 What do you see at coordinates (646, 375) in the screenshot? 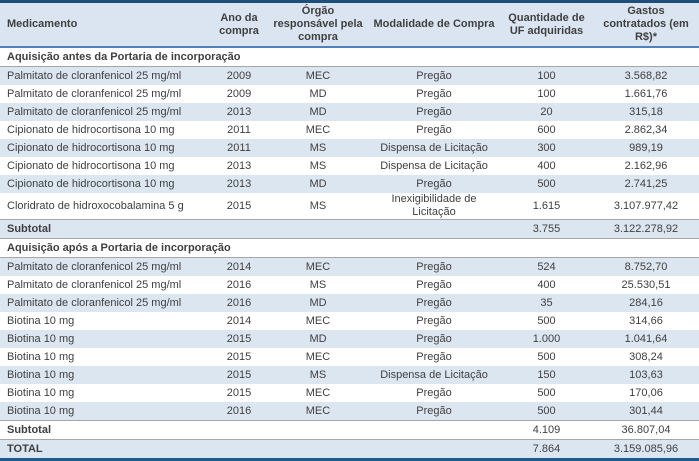
I see `cell-gastos: 103,63` at bounding box center [646, 375].